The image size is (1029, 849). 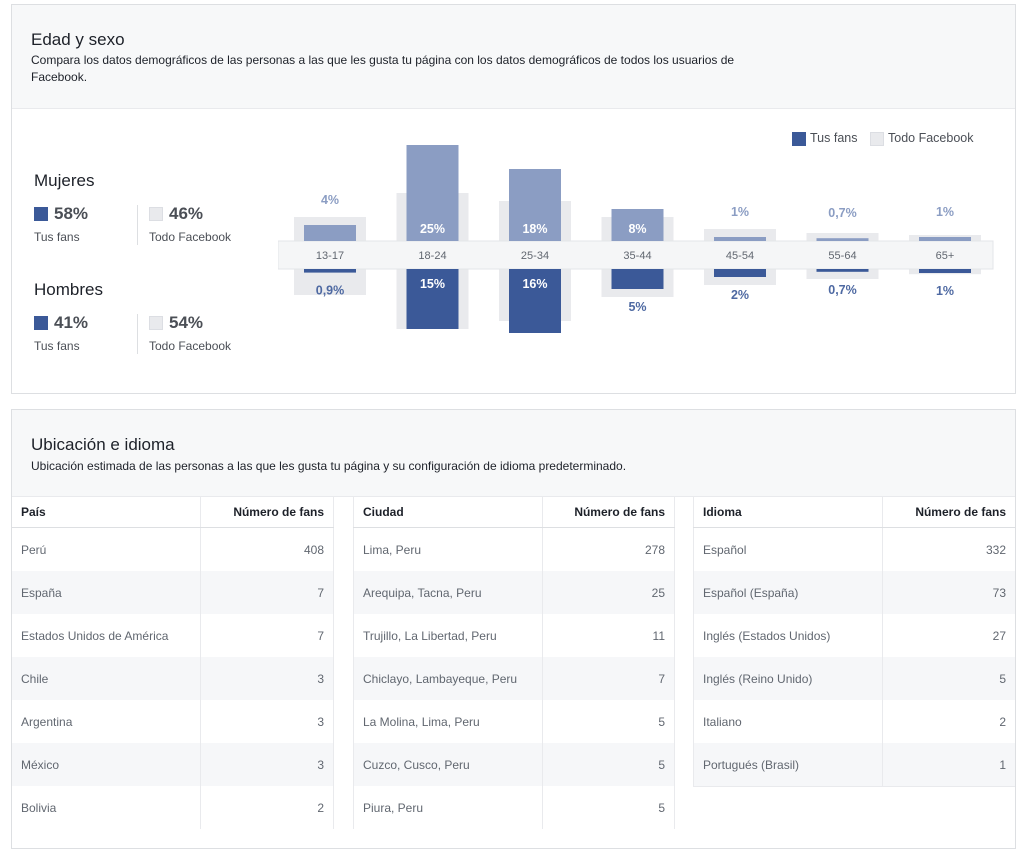 I want to click on language-name-cell: Inglés (Reino Unido), so click(x=788, y=678).